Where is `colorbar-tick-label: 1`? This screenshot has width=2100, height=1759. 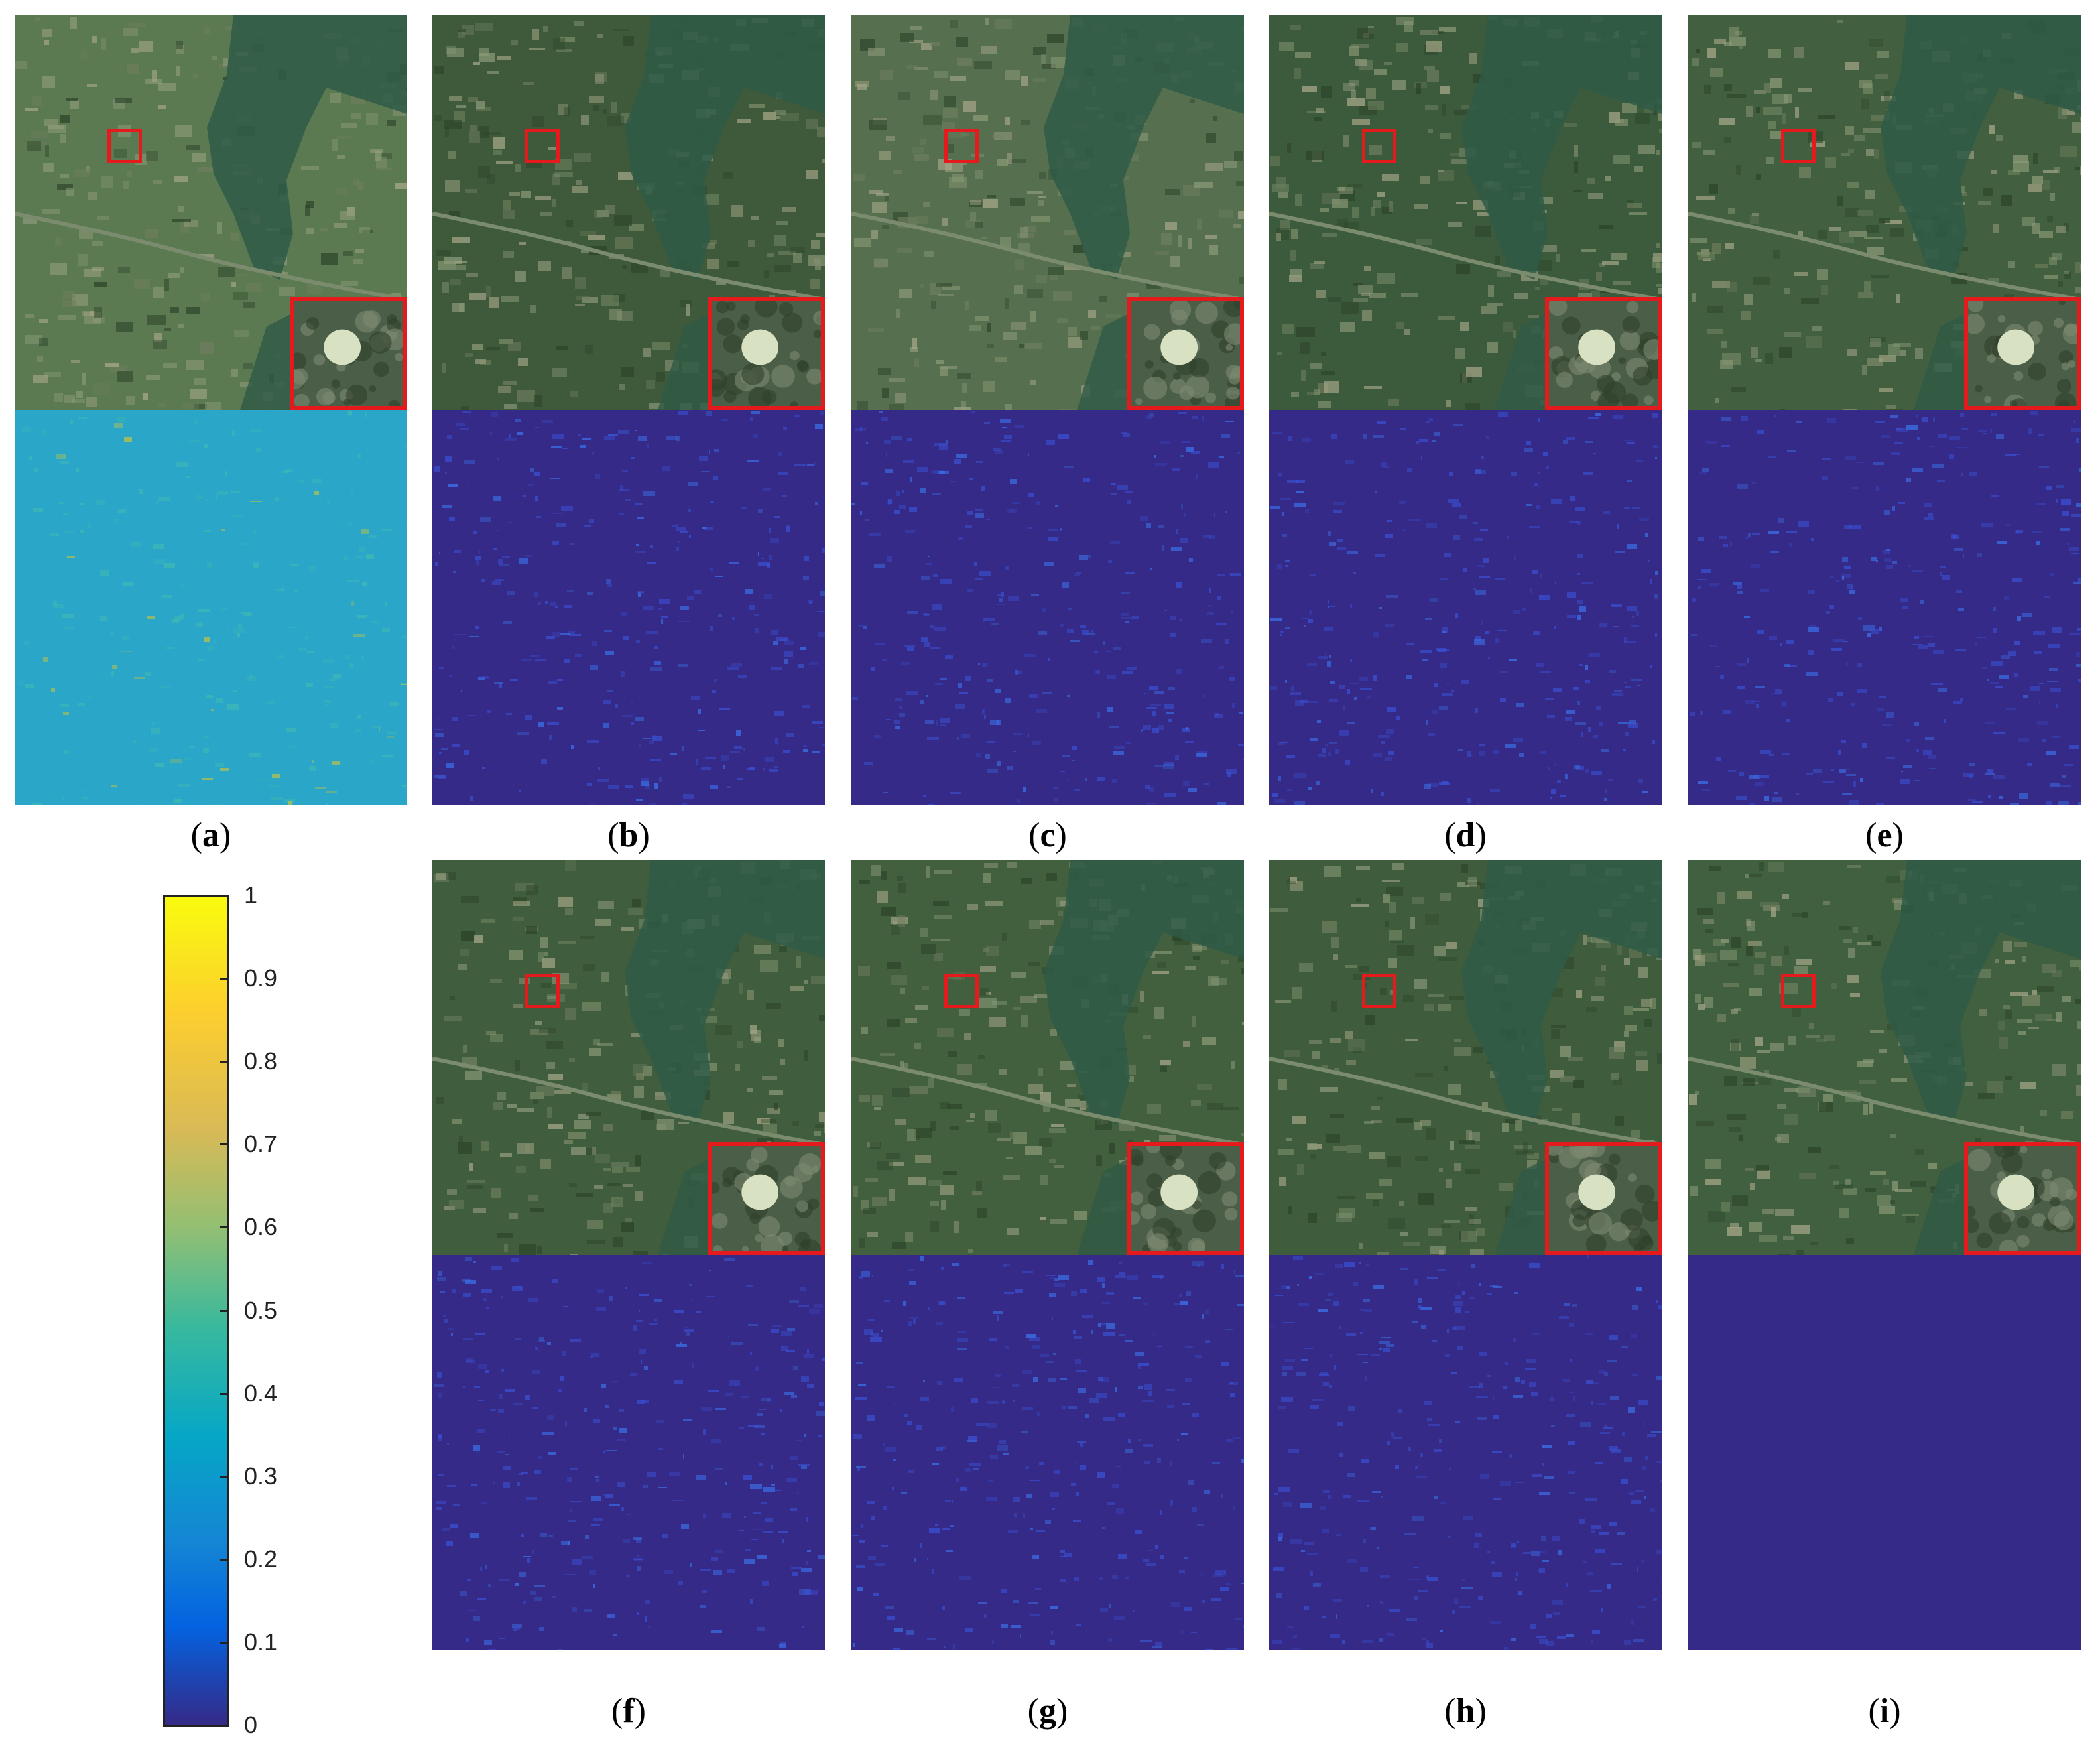 colorbar-tick-label: 1 is located at coordinates (251, 895).